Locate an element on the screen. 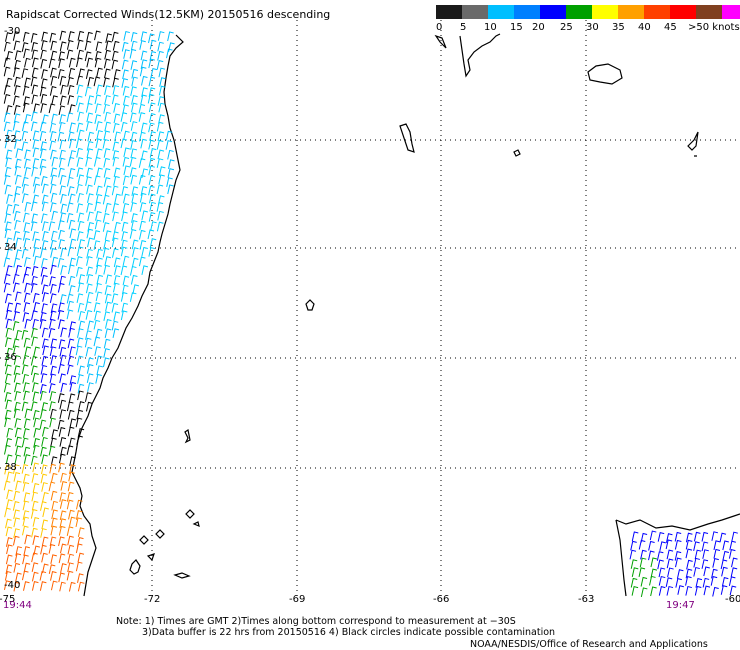 The width and height of the screenshot is (740, 650). wind-speed-color-scale: 0 5 10 15 20 25 30 35 40 45 >50 knots is located at coordinates (588, 22).